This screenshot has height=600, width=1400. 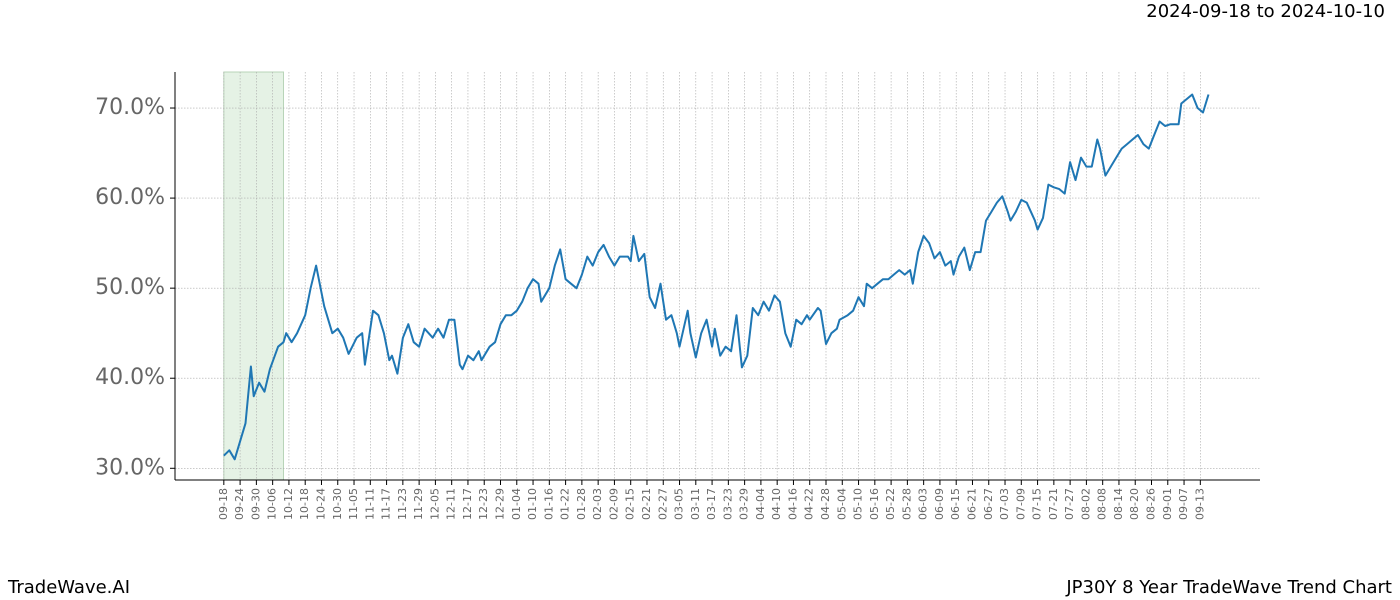 What do you see at coordinates (711, 504) in the screenshot?
I see `x-tick-label: 03-17` at bounding box center [711, 504].